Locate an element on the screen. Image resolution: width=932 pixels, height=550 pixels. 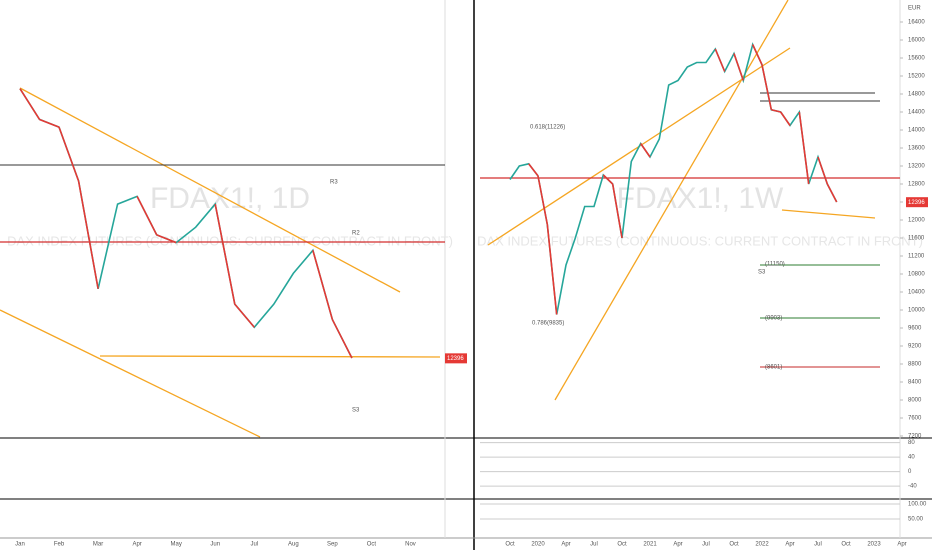
watermark-title: FDAX1!, 1W is located at coordinates (700, 198).